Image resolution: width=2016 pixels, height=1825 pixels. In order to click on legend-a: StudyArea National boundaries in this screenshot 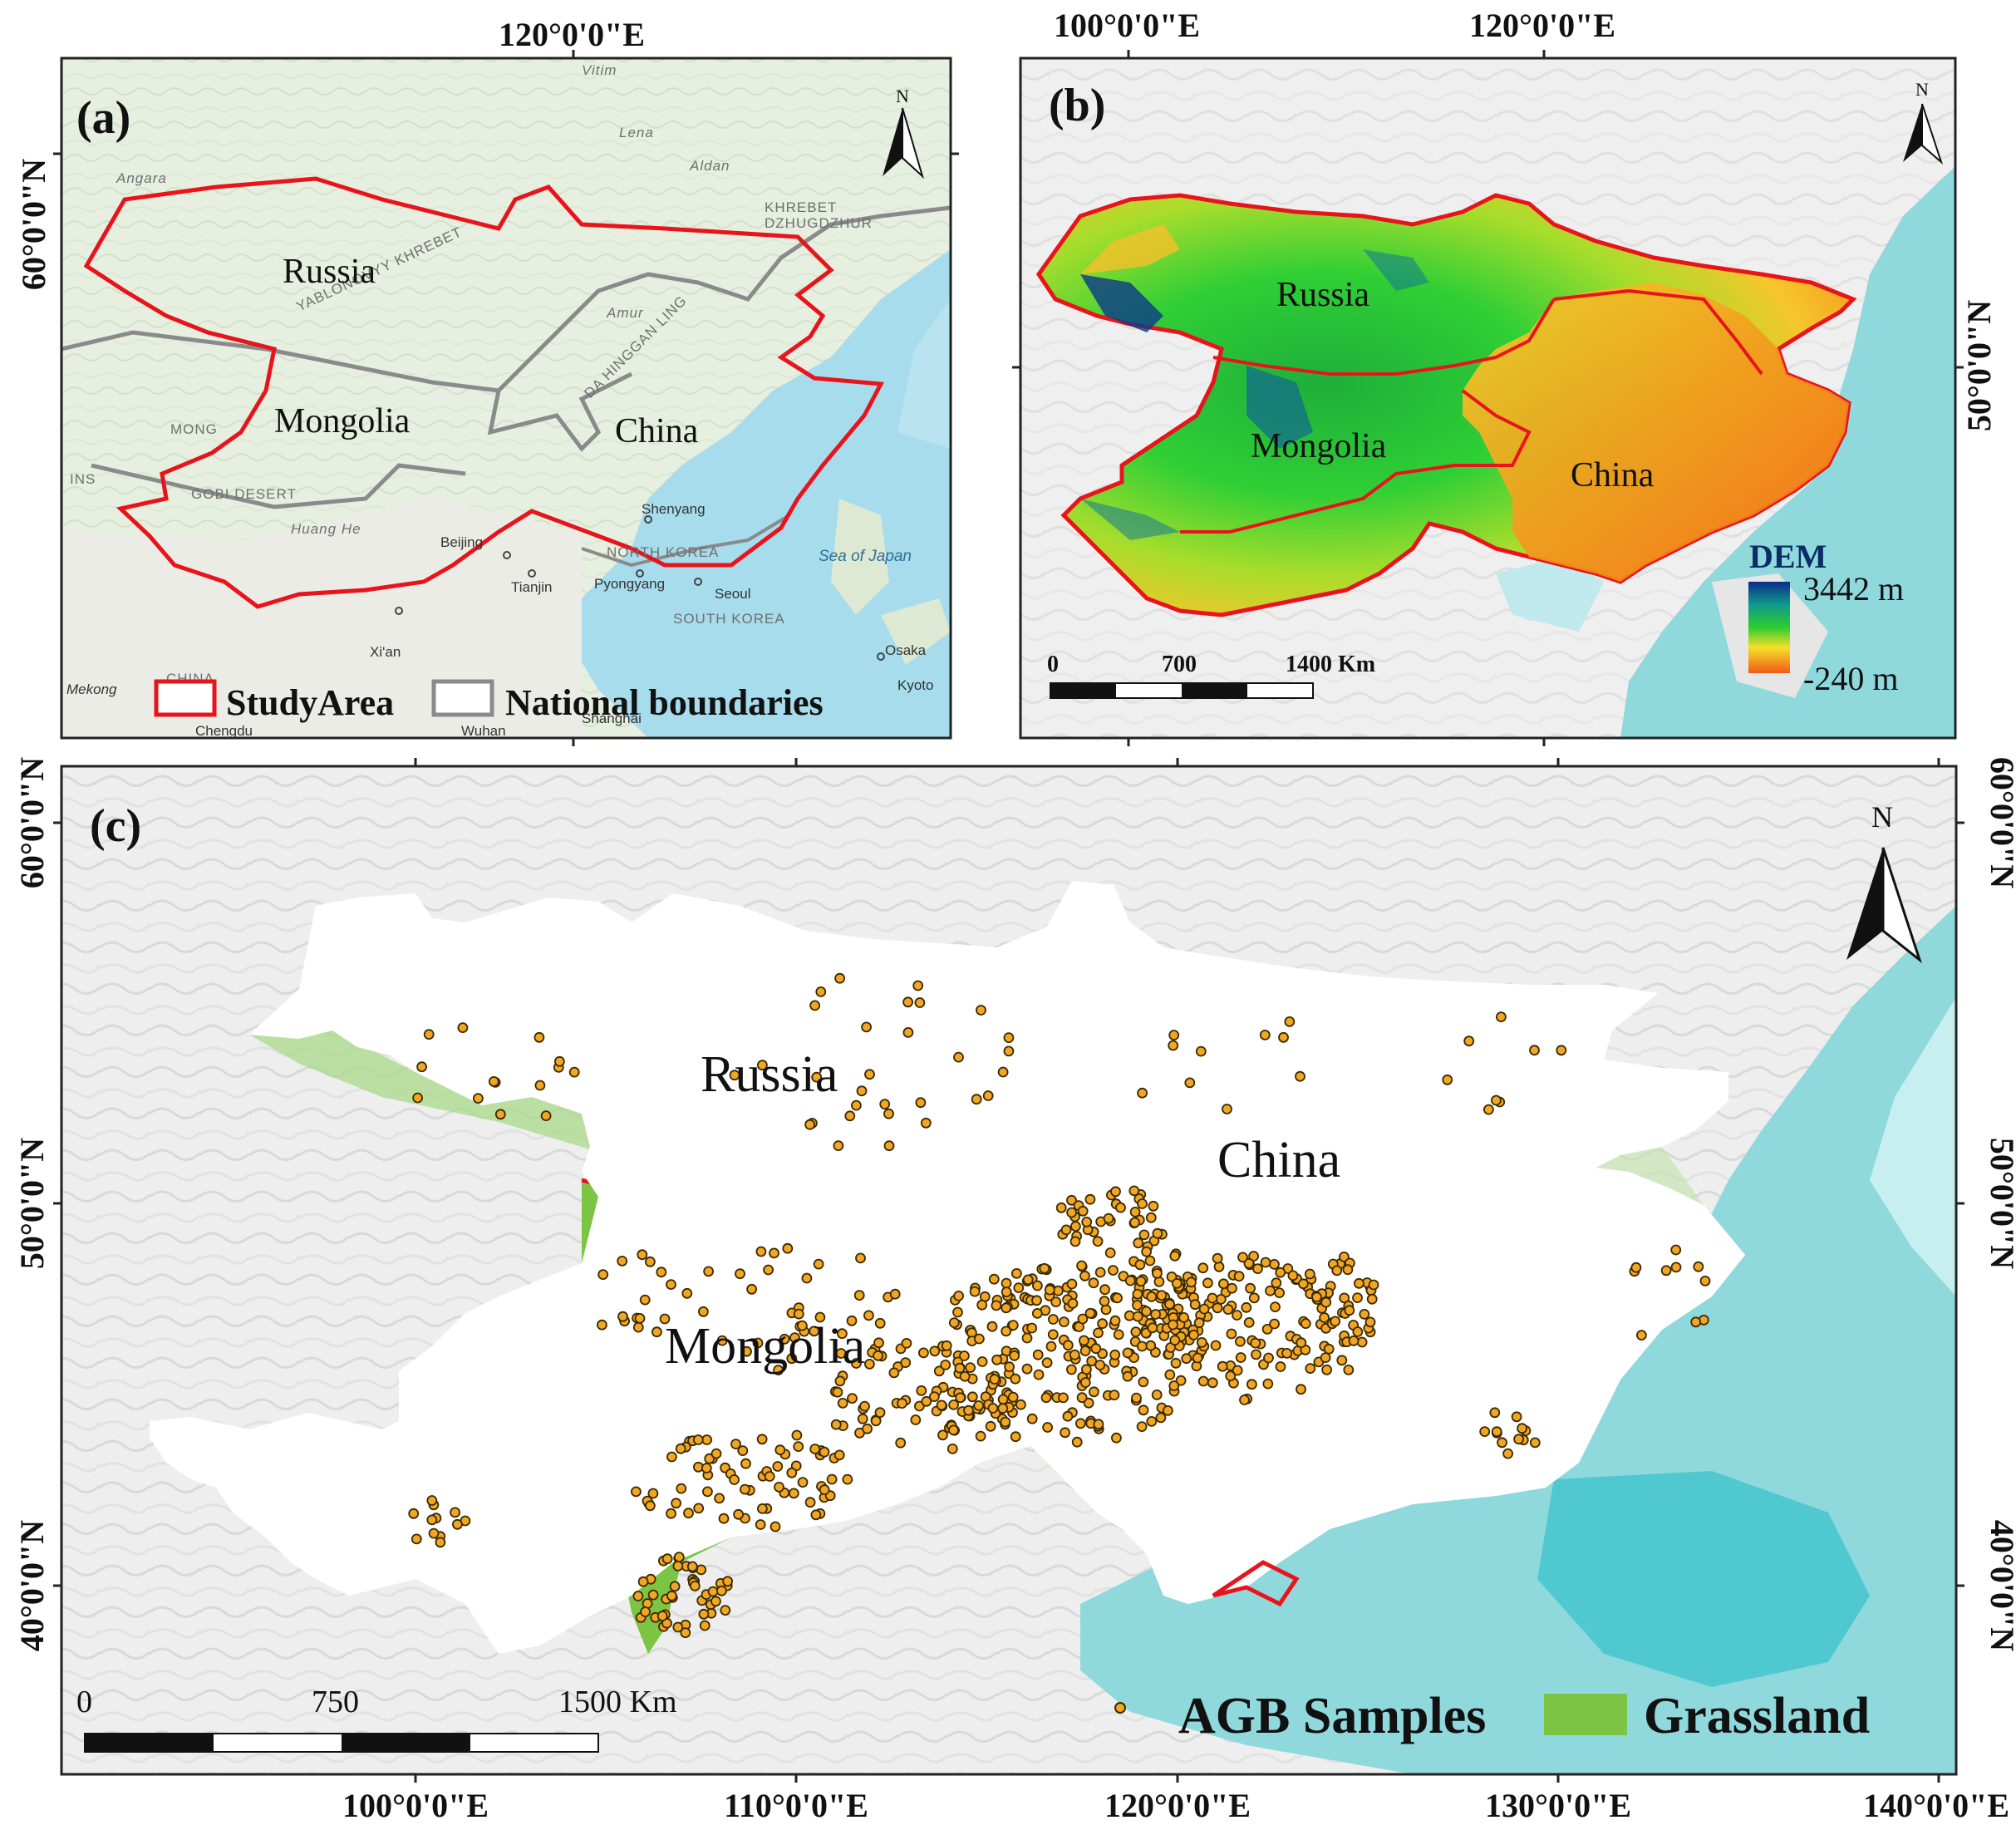, I will do `click(489, 701)`.